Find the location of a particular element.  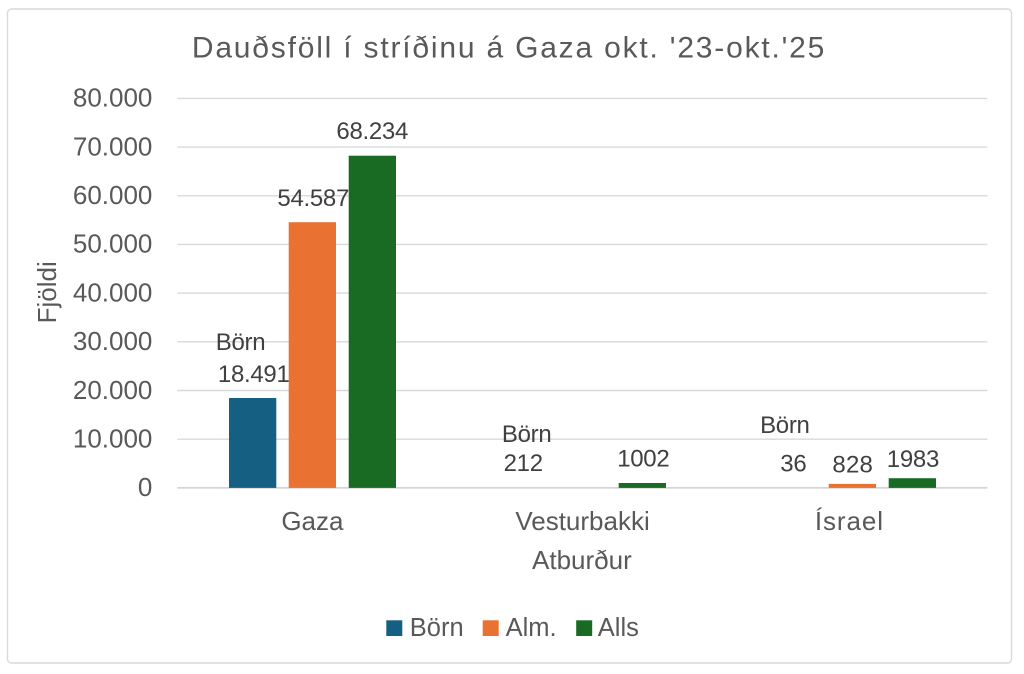

svg-text: 1983 is located at coordinates (913, 459).